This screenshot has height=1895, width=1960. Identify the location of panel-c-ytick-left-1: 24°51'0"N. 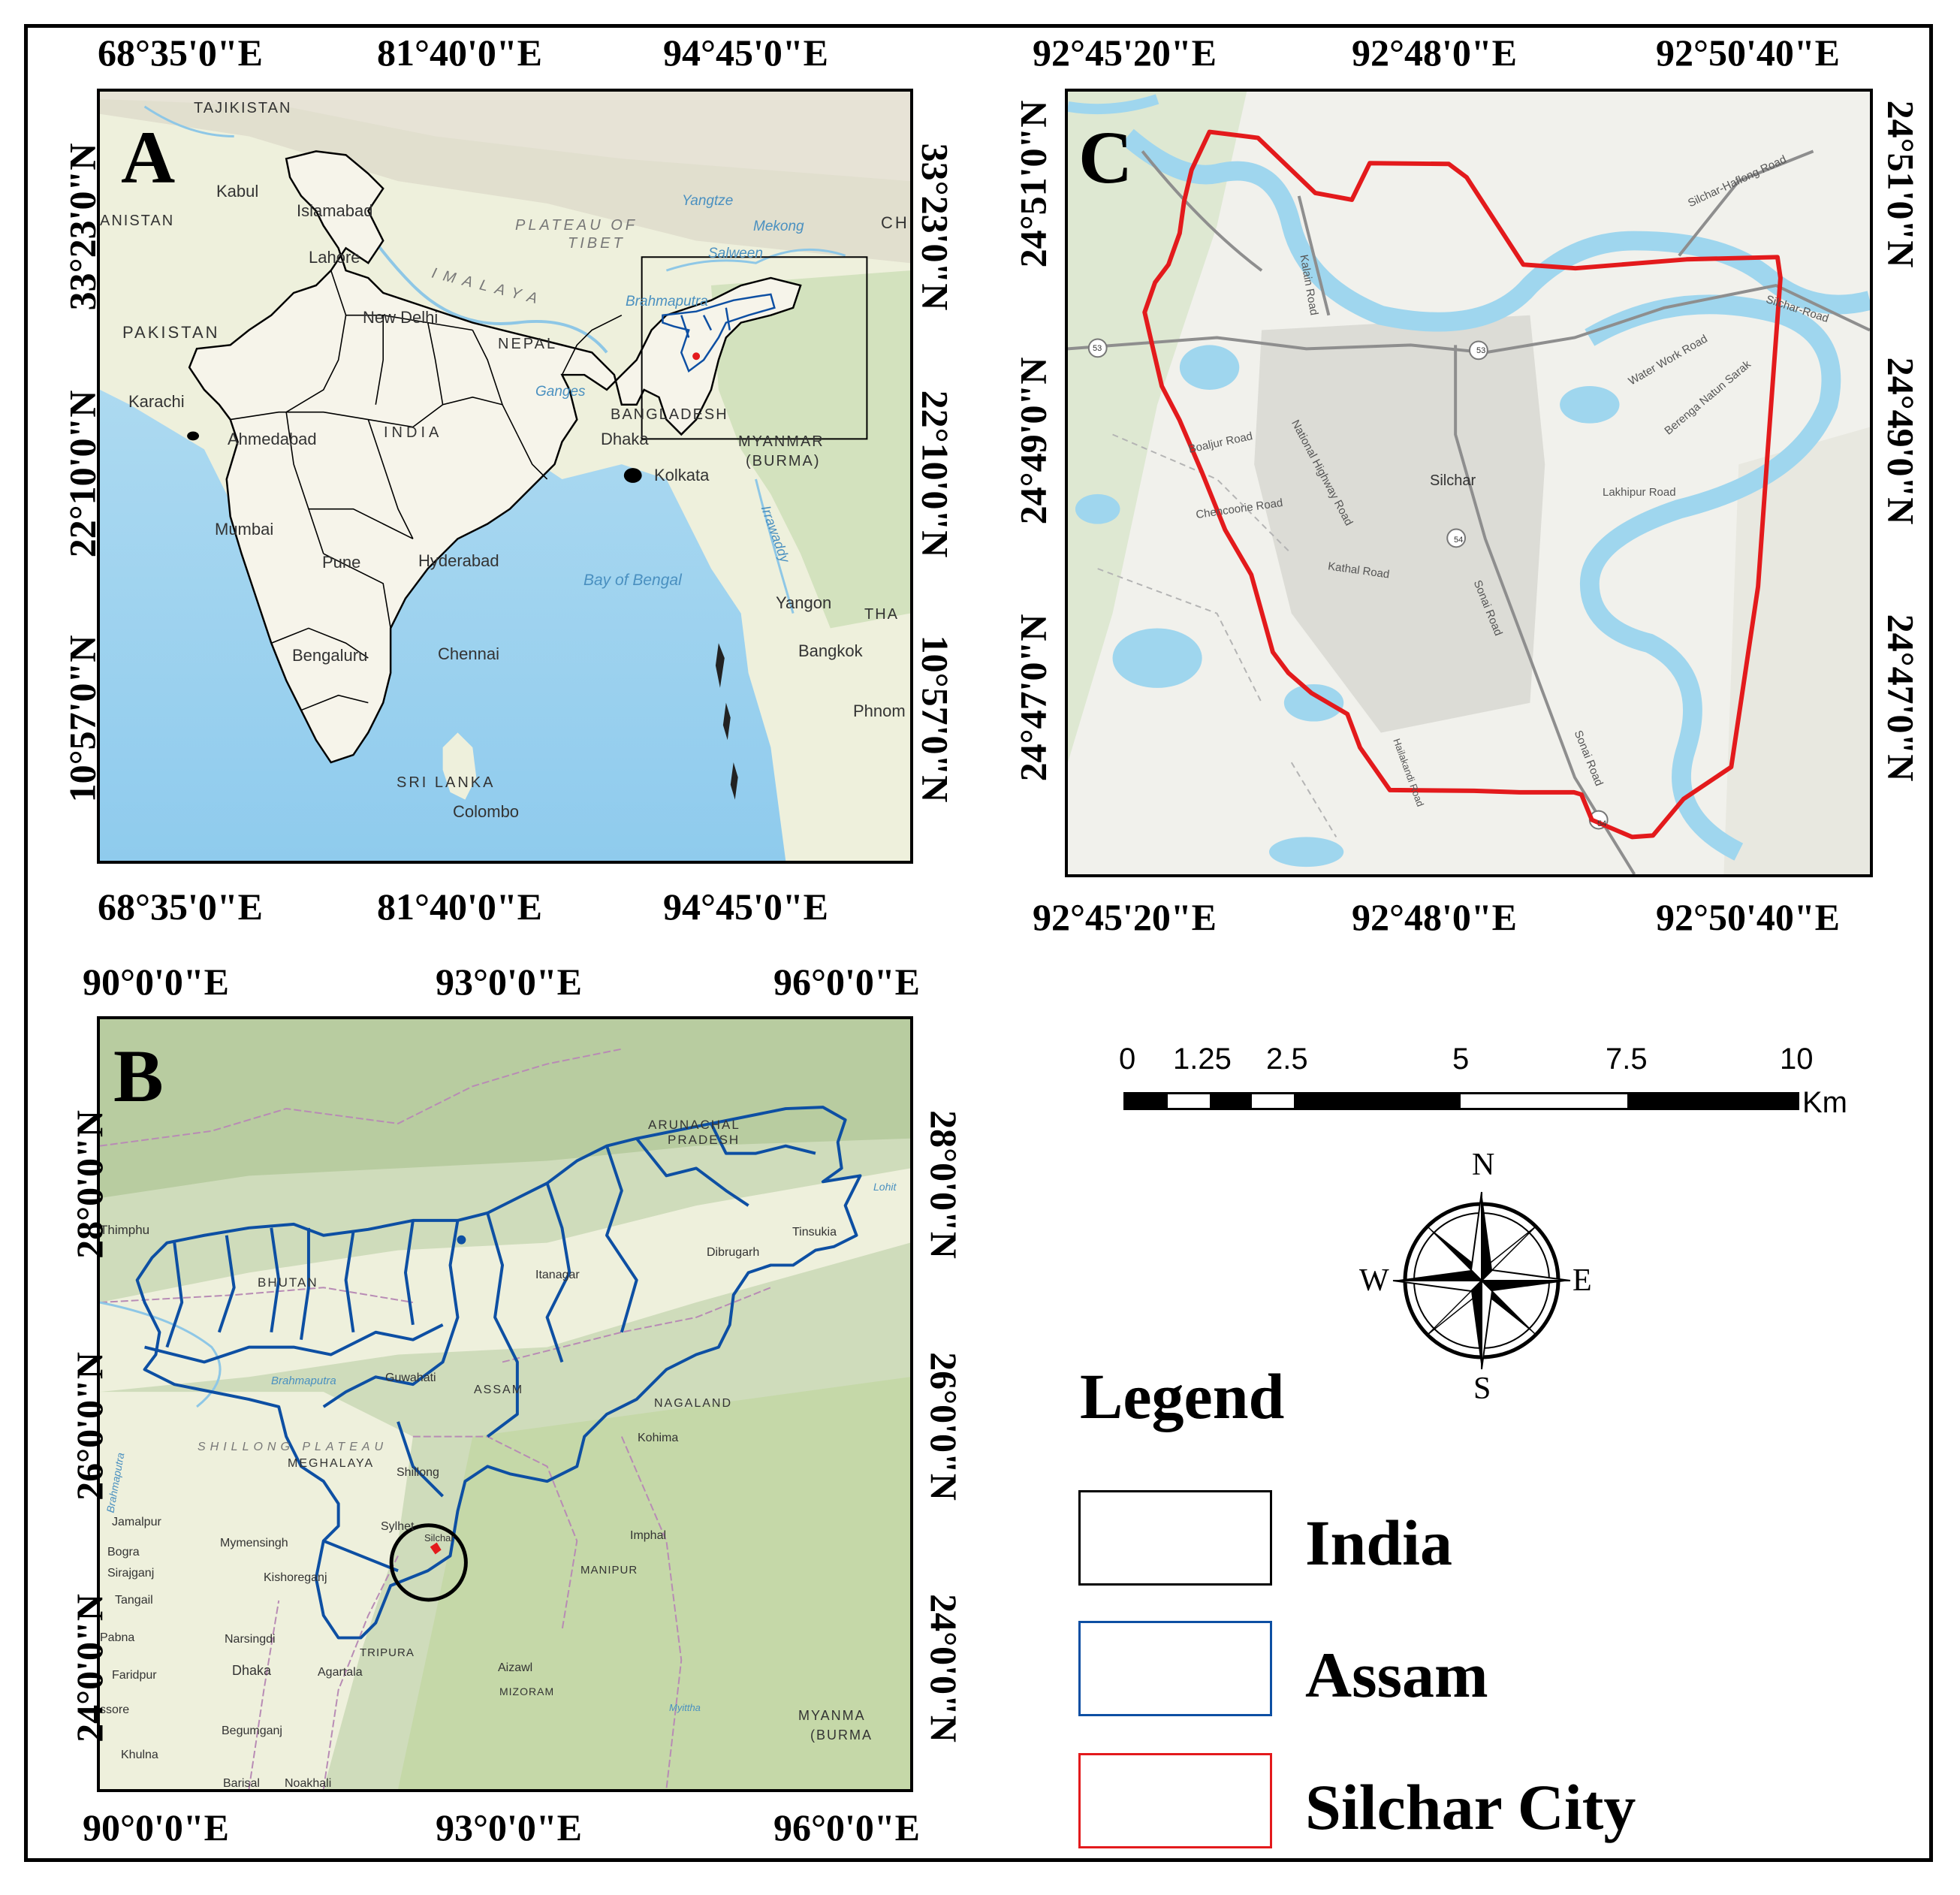
(1033, 184).